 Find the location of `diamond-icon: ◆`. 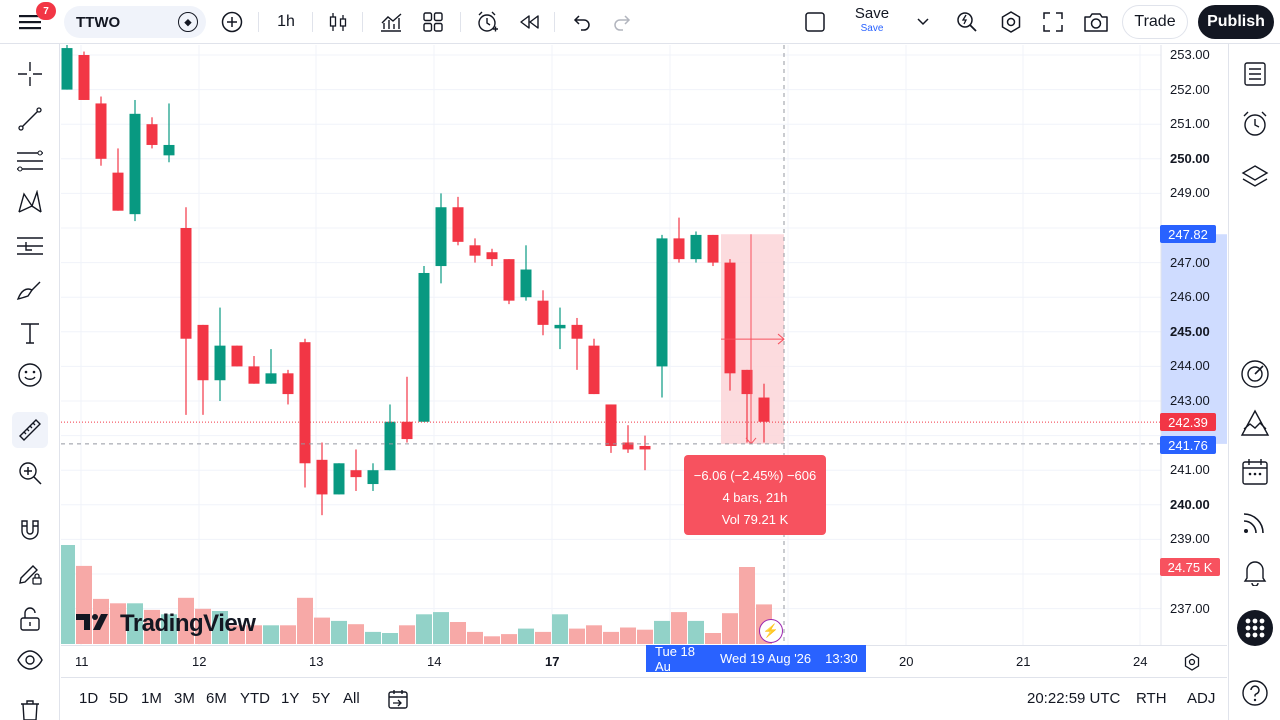

diamond-icon: ◆ is located at coordinates (188, 22).